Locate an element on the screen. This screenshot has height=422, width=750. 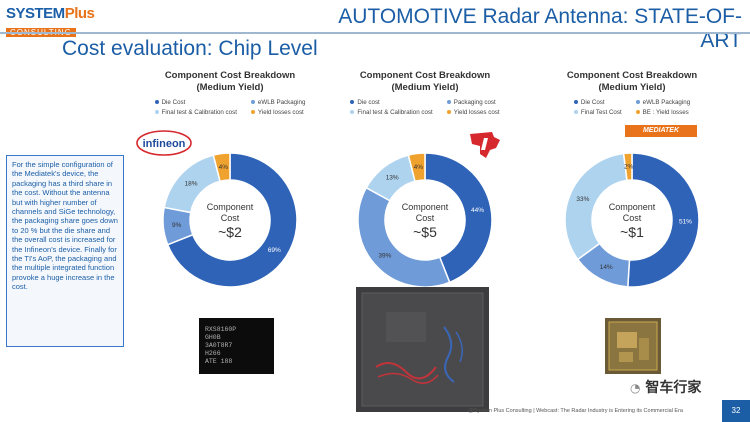
mediatek-logo: MEDIATEK is located at coordinates (661, 131).